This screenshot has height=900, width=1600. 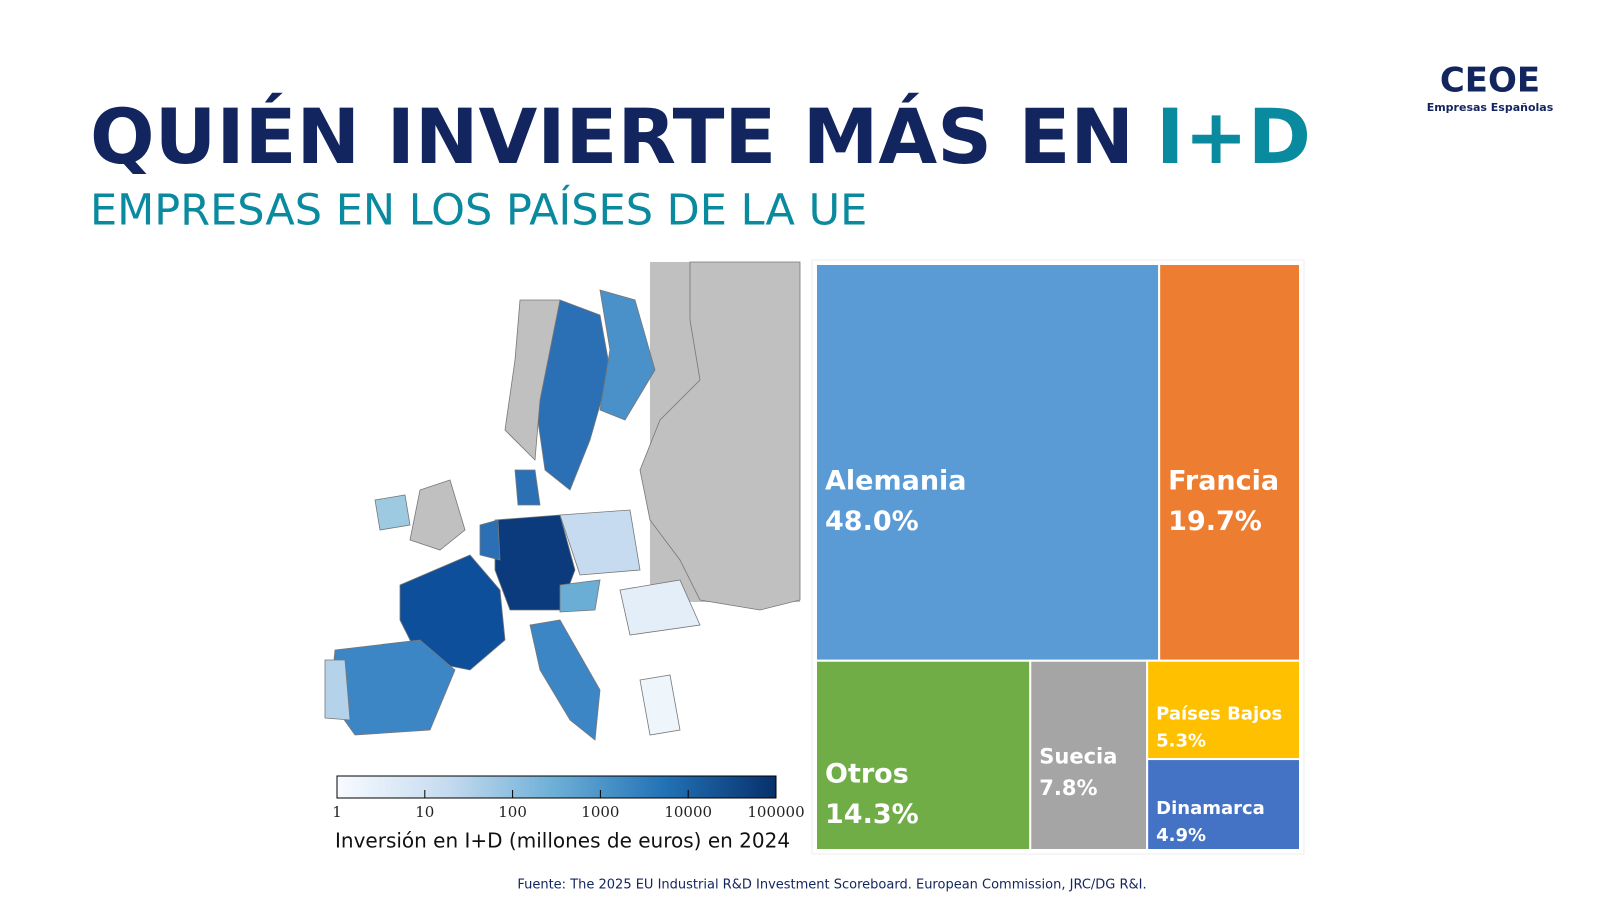 I want to click on cell-value-label: 19.7%, so click(x=1215, y=521).